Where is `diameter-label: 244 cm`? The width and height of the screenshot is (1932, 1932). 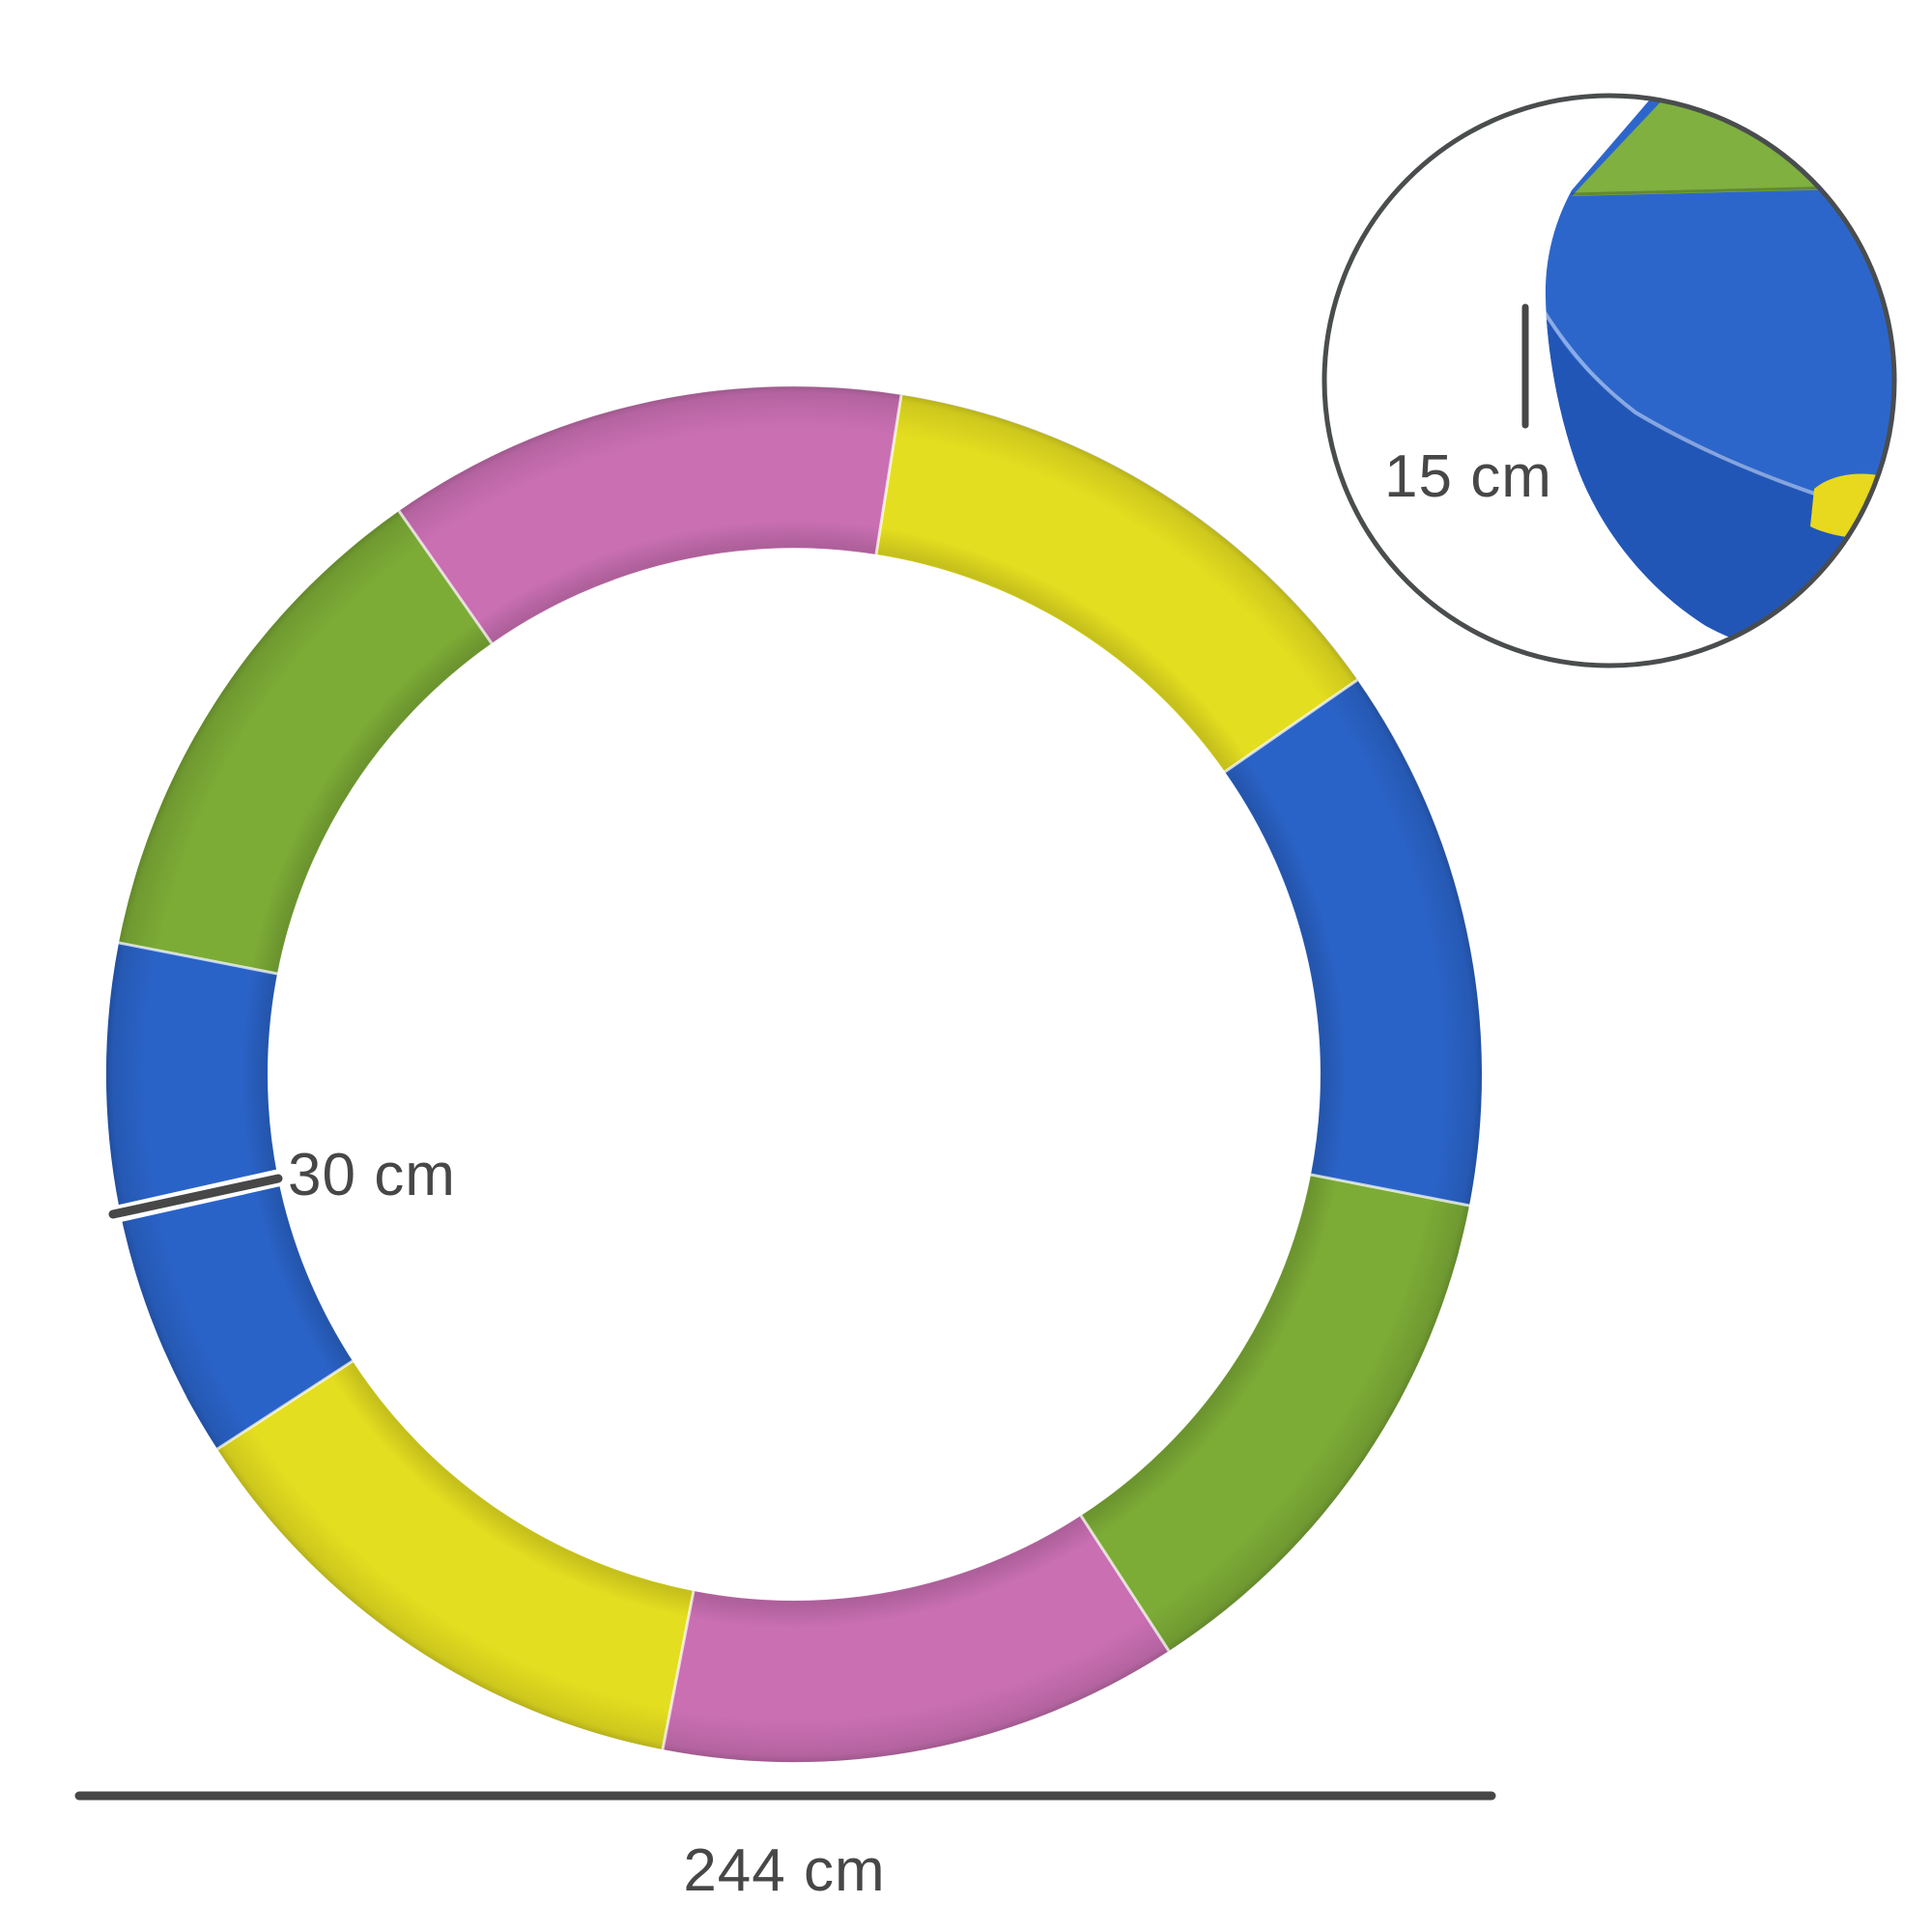
diameter-label: 244 cm is located at coordinates (784, 1870).